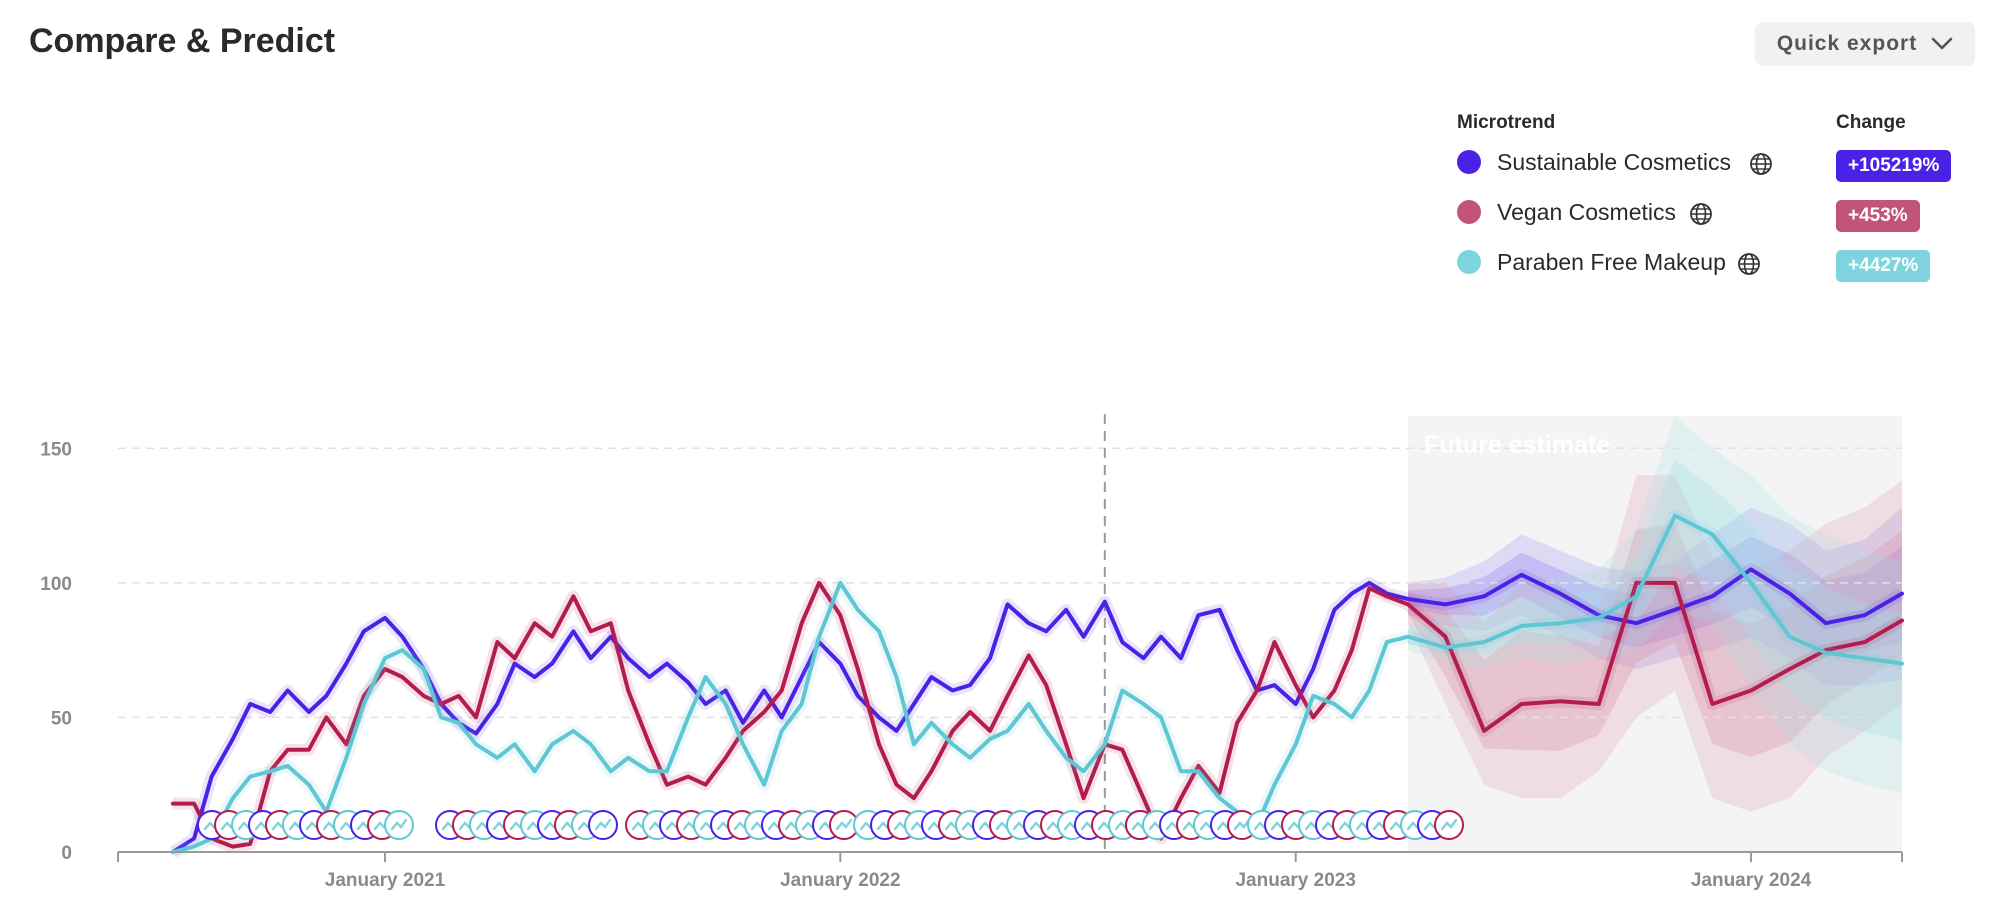 Image resolution: width=1994 pixels, height=912 pixels. Describe the element at coordinates (182, 41) in the screenshot. I see `page-title: Compare & Predict` at that location.